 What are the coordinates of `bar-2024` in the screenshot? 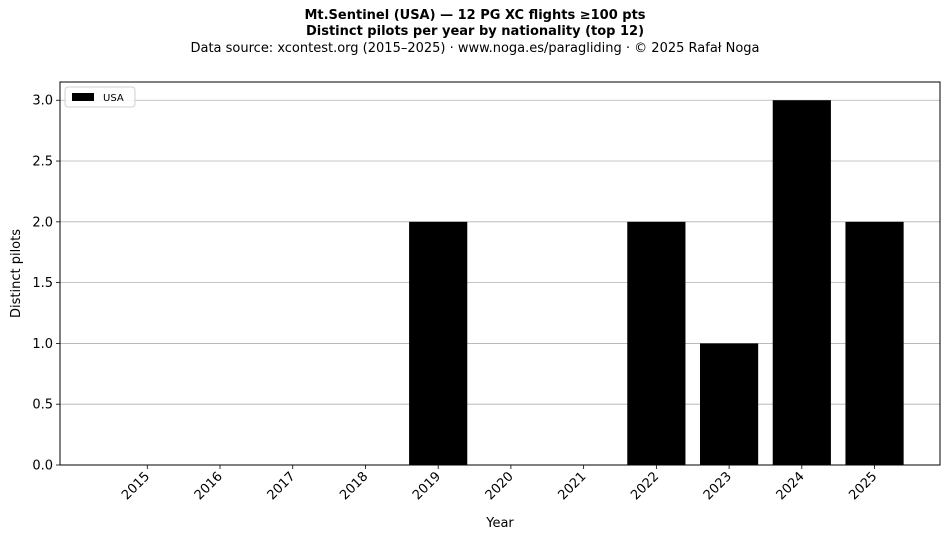 It's located at (801, 282).